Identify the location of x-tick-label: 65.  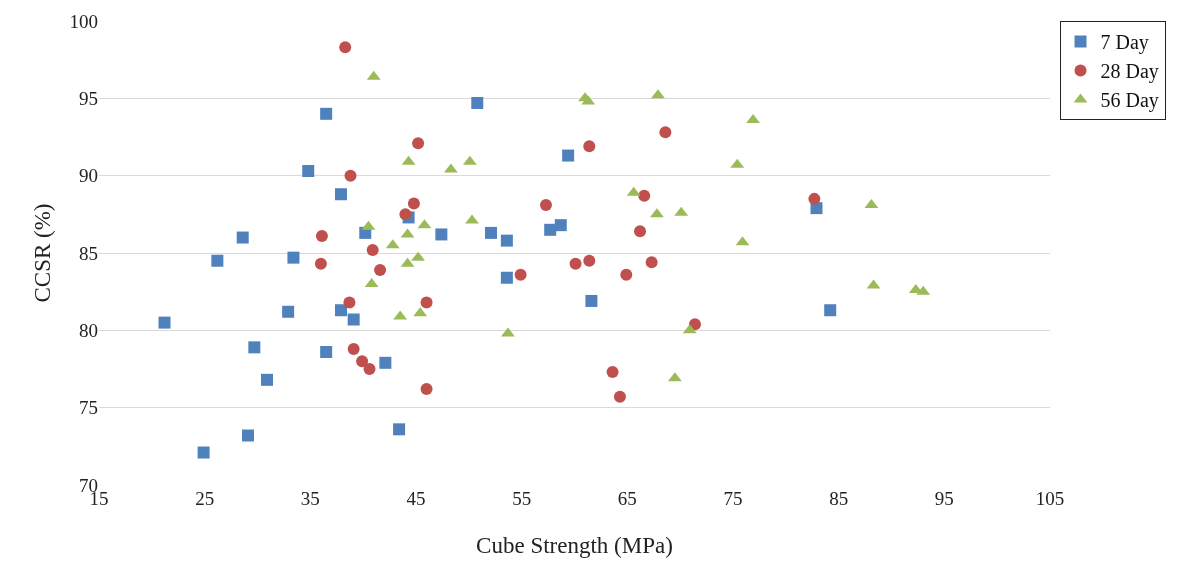
(627, 498).